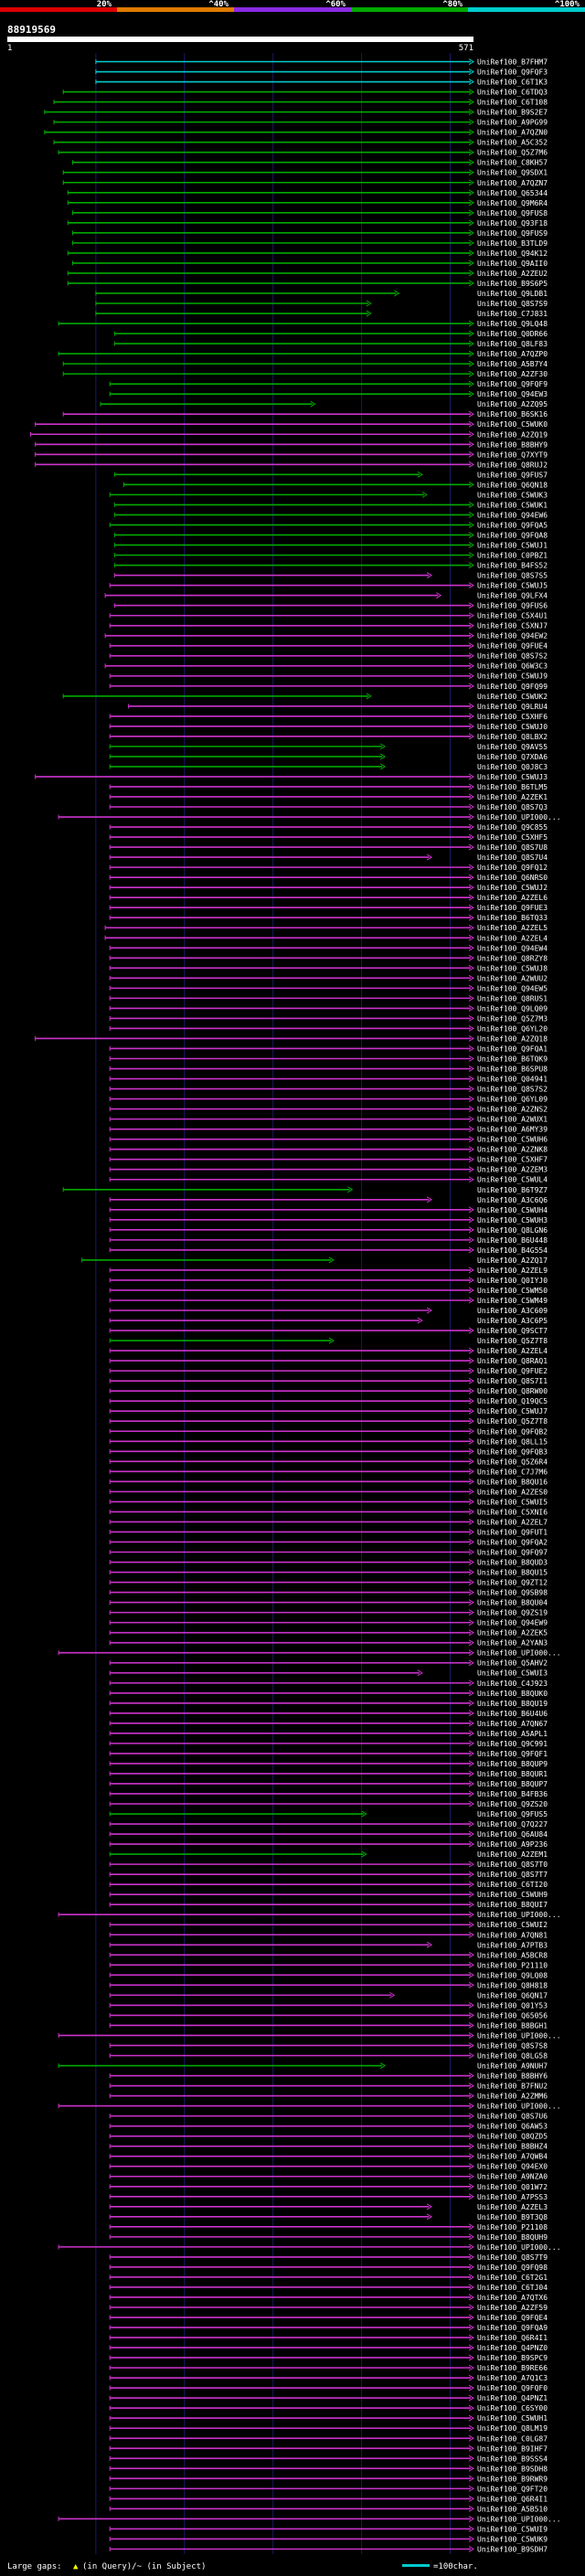 This screenshot has width=585, height=2576. What do you see at coordinates (328, 677) in the screenshot?
I see `hit-row: UniRef100_C5WUJ9` at bounding box center [328, 677].